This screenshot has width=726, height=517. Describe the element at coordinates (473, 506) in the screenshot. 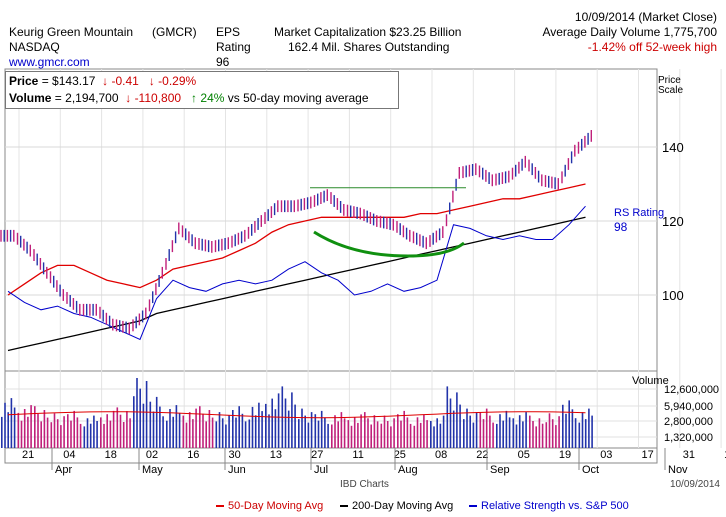

I see `legend-rs-swatch` at that location.